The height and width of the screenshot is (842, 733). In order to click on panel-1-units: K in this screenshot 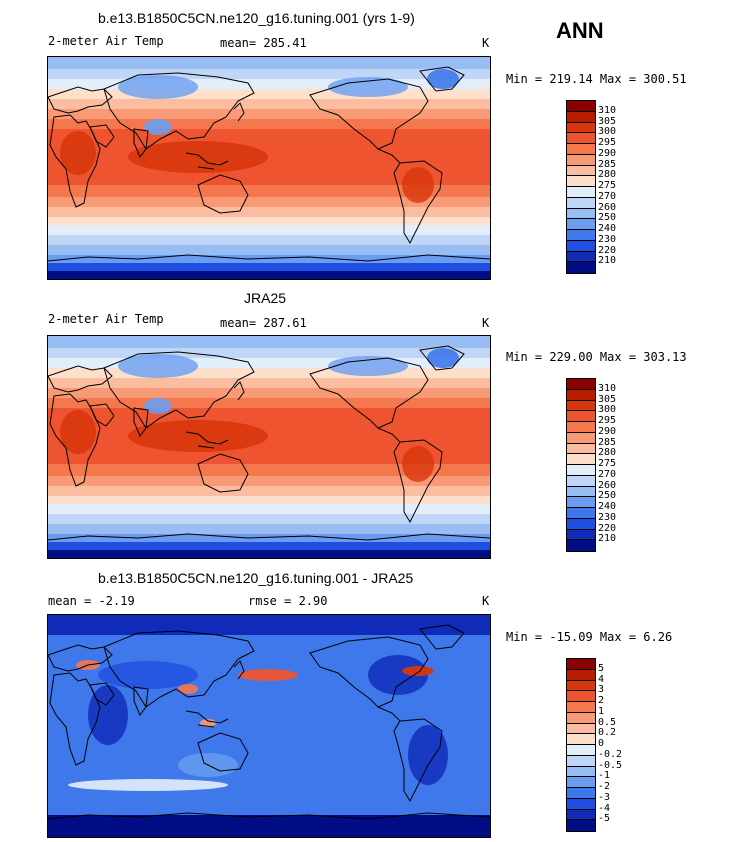, I will do `click(486, 43)`.